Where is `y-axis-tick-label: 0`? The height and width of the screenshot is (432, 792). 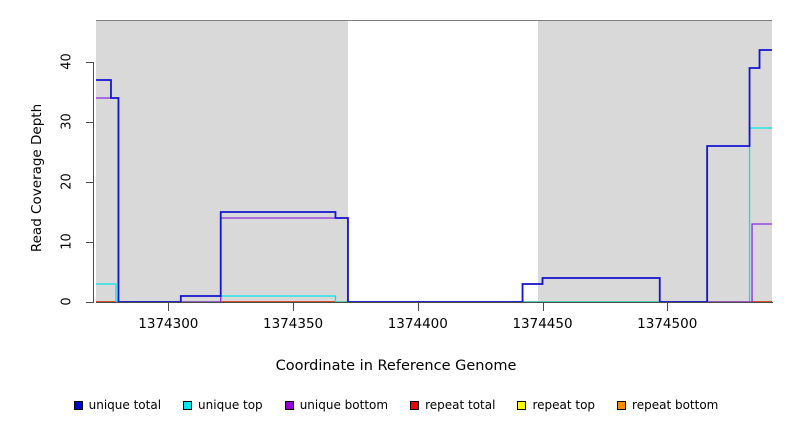
y-axis-tick-label: 0 is located at coordinates (67, 301).